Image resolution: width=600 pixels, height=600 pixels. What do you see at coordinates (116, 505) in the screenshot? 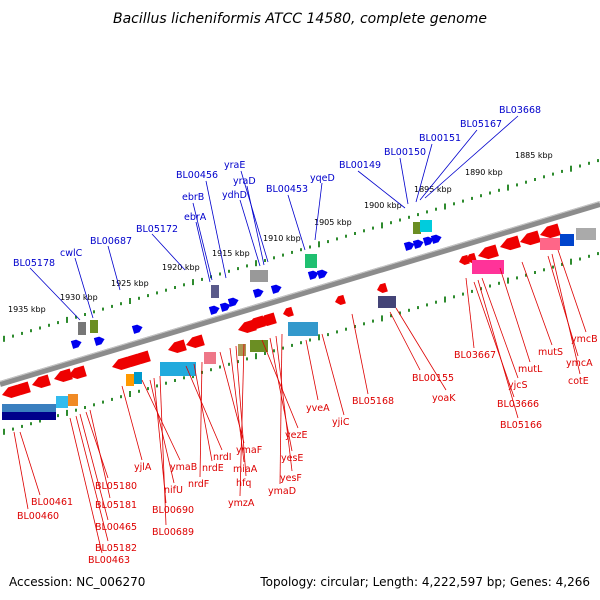
I see `gene-label-reverse: BL05181` at bounding box center [116, 505].